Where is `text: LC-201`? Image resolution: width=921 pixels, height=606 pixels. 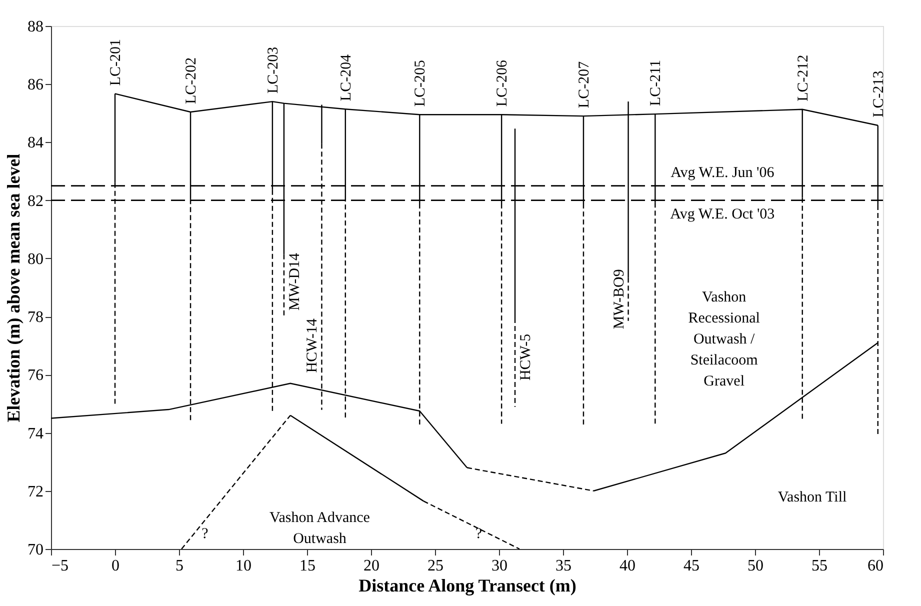
text: LC-201 is located at coordinates (116, 62).